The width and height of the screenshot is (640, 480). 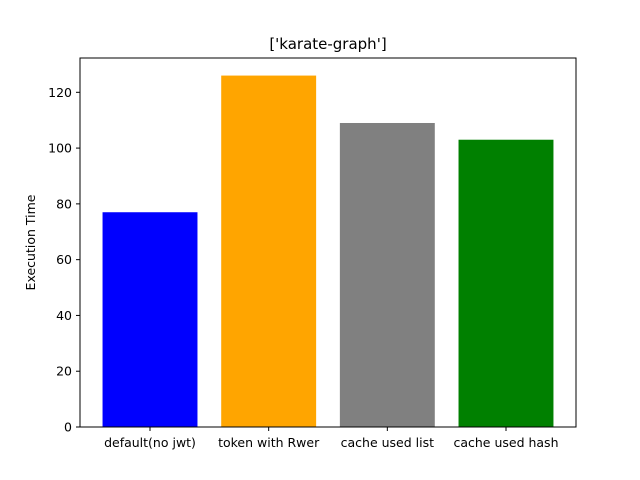 I want to click on y-tick-label: 60, so click(x=64, y=259).